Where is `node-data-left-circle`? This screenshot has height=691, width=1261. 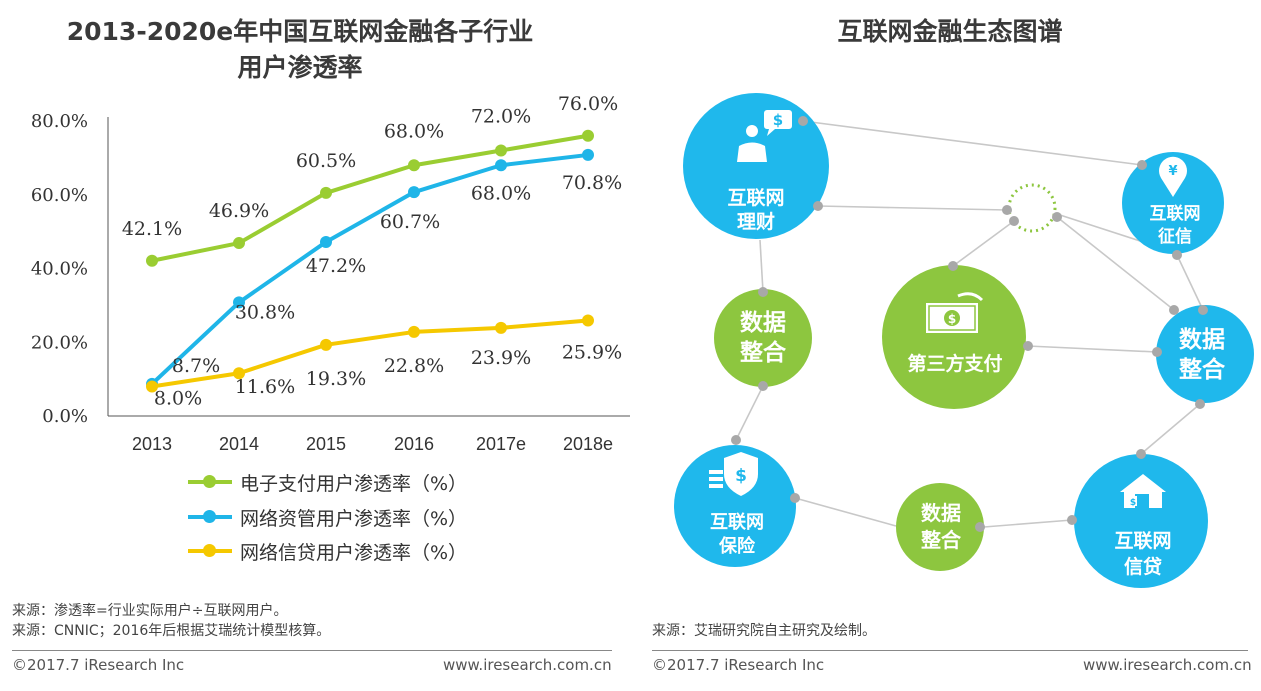
node-data-left-circle is located at coordinates (763, 338).